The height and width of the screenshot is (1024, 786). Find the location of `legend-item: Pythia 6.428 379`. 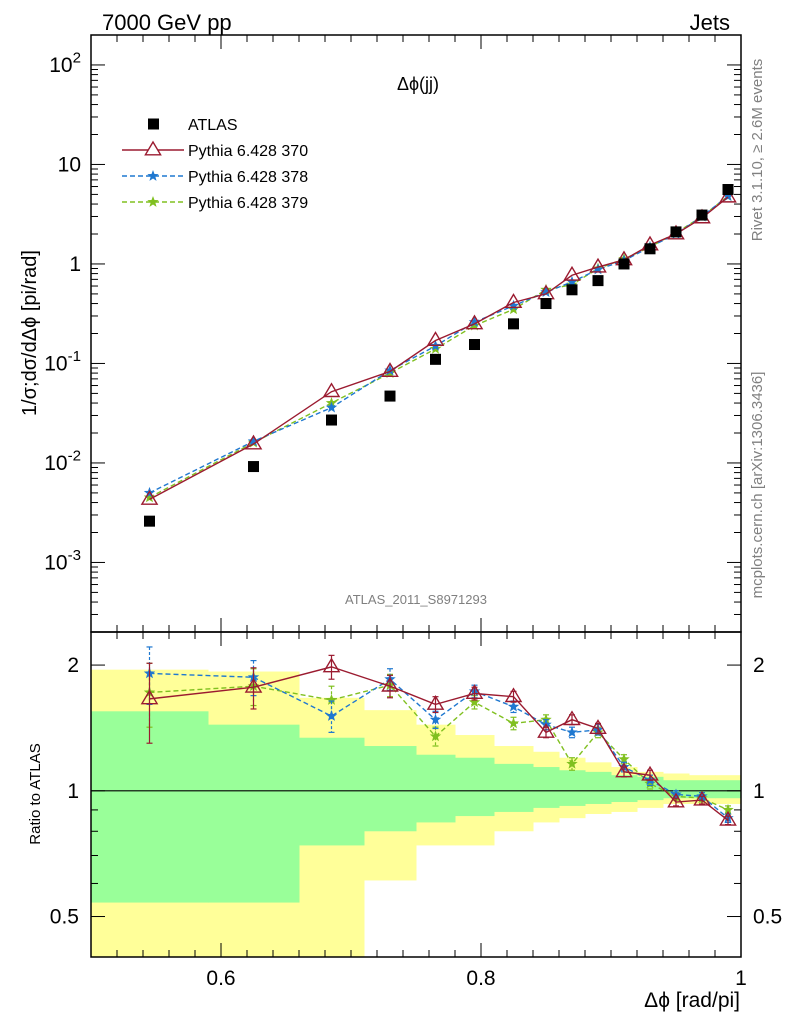

legend-item: Pythia 6.428 379 is located at coordinates (215, 203).